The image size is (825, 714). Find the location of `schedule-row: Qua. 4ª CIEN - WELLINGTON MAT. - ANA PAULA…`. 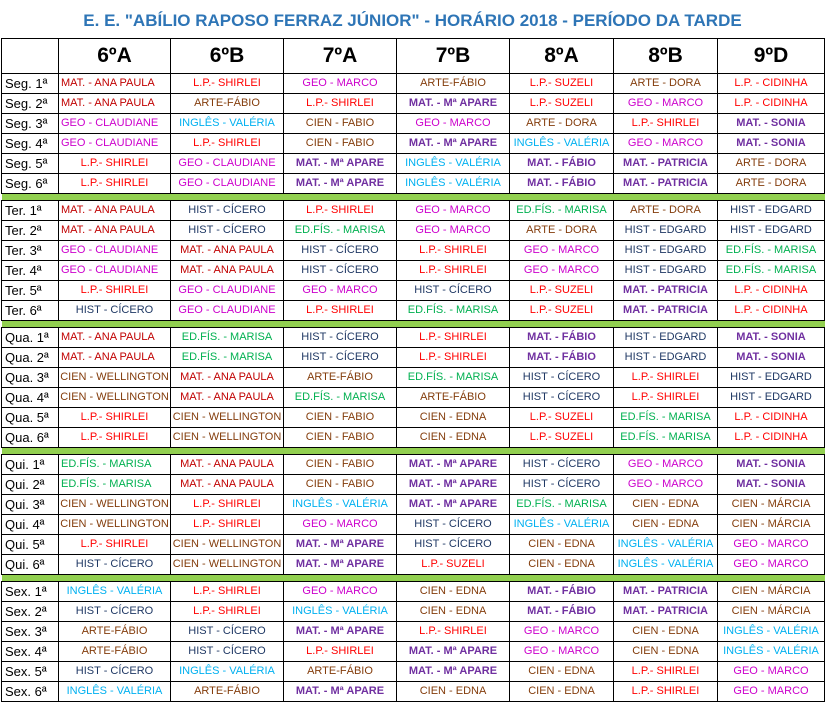

schedule-row: Qua. 4ª CIEN - WELLINGTON MAT. - ANA PAULA… is located at coordinates (413, 397).